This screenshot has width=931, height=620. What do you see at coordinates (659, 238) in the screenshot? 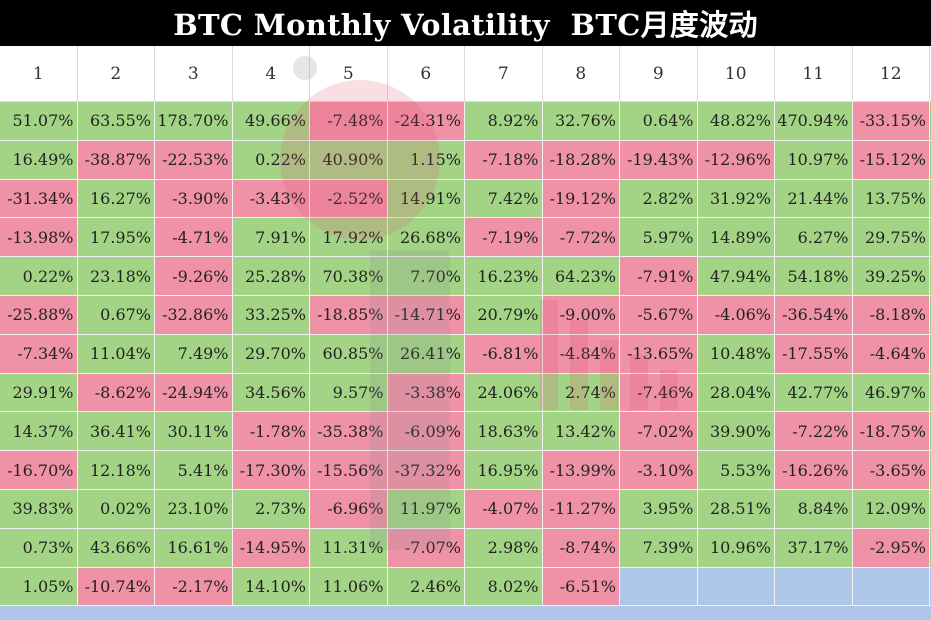
I see `return-cell: 5.97%` at bounding box center [659, 238].